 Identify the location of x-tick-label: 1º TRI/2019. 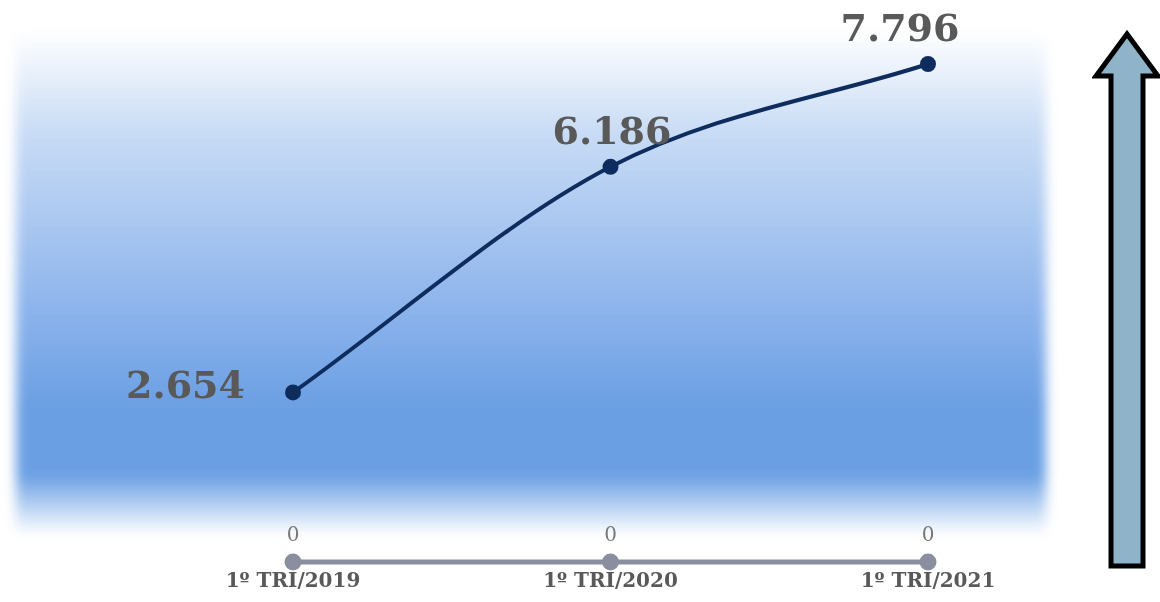
(293, 580).